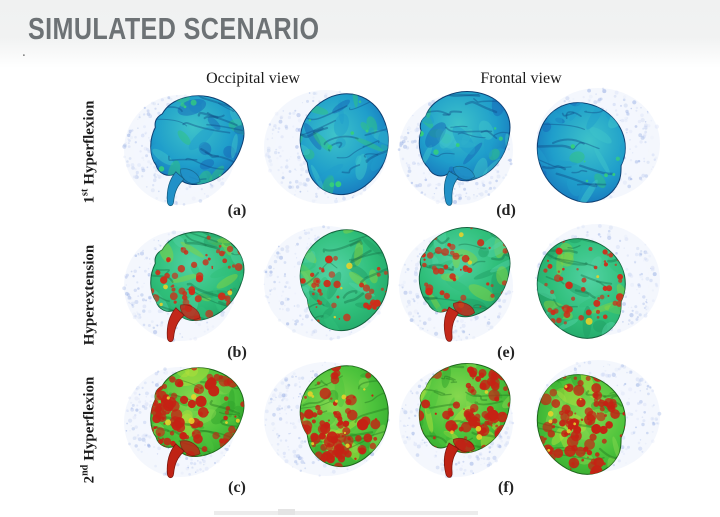 The image size is (720, 517). What do you see at coordinates (85, 470) in the screenshot?
I see `row-label-ordinal: nd` at bounding box center [85, 470].